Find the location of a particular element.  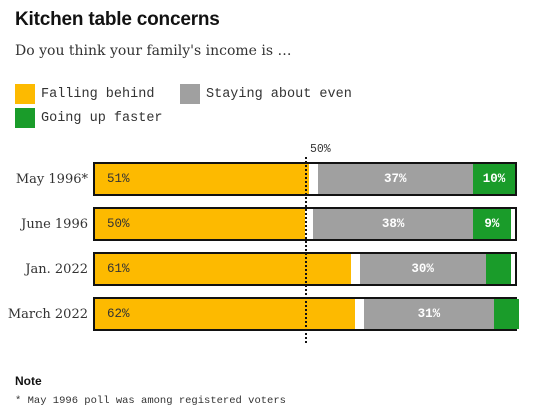

row-label-march-2022: March 2022 is located at coordinates (47, 314).